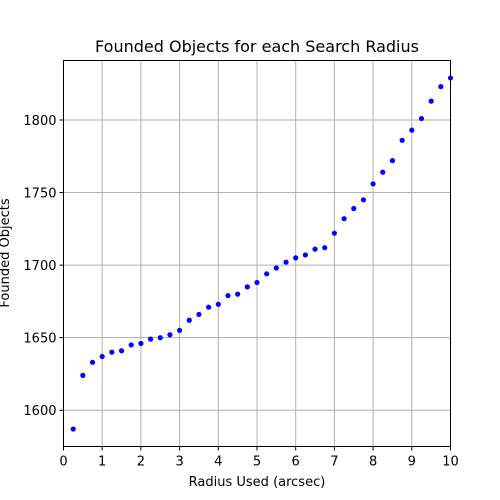 This screenshot has width=500, height=500. I want to click on x-tick-label: 0, so click(63, 462).